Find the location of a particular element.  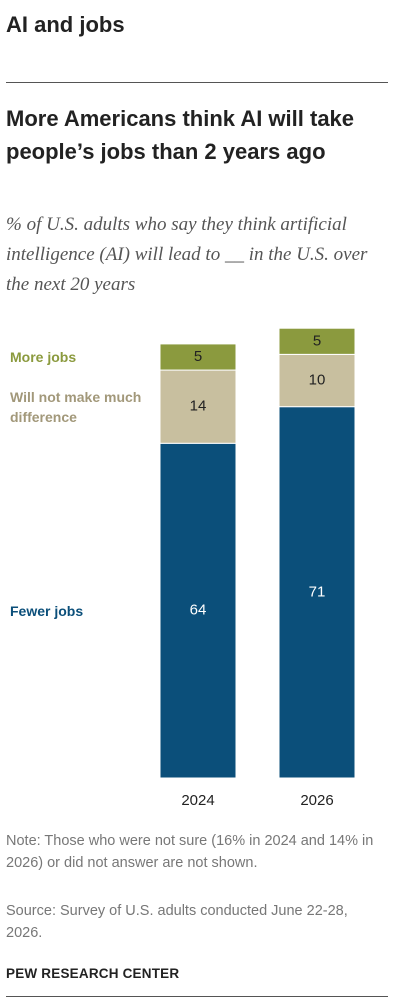

x-tick-label: 2026 is located at coordinates (316, 800).